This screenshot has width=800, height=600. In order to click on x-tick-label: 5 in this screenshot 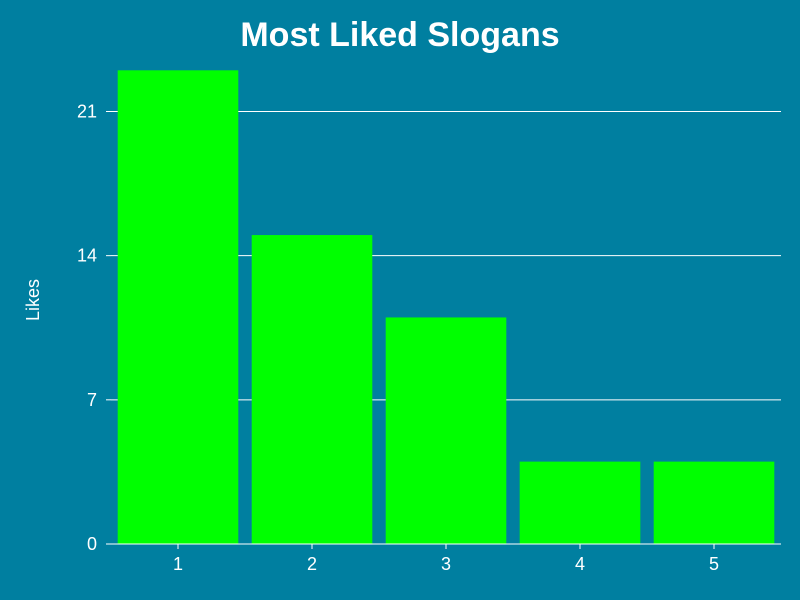, I will do `click(714, 564)`.